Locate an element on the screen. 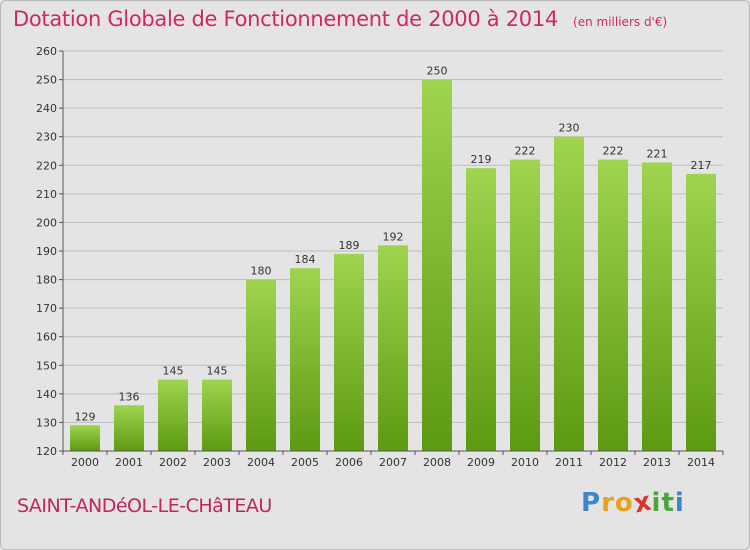  data-label-2014: 217 is located at coordinates (701, 165).